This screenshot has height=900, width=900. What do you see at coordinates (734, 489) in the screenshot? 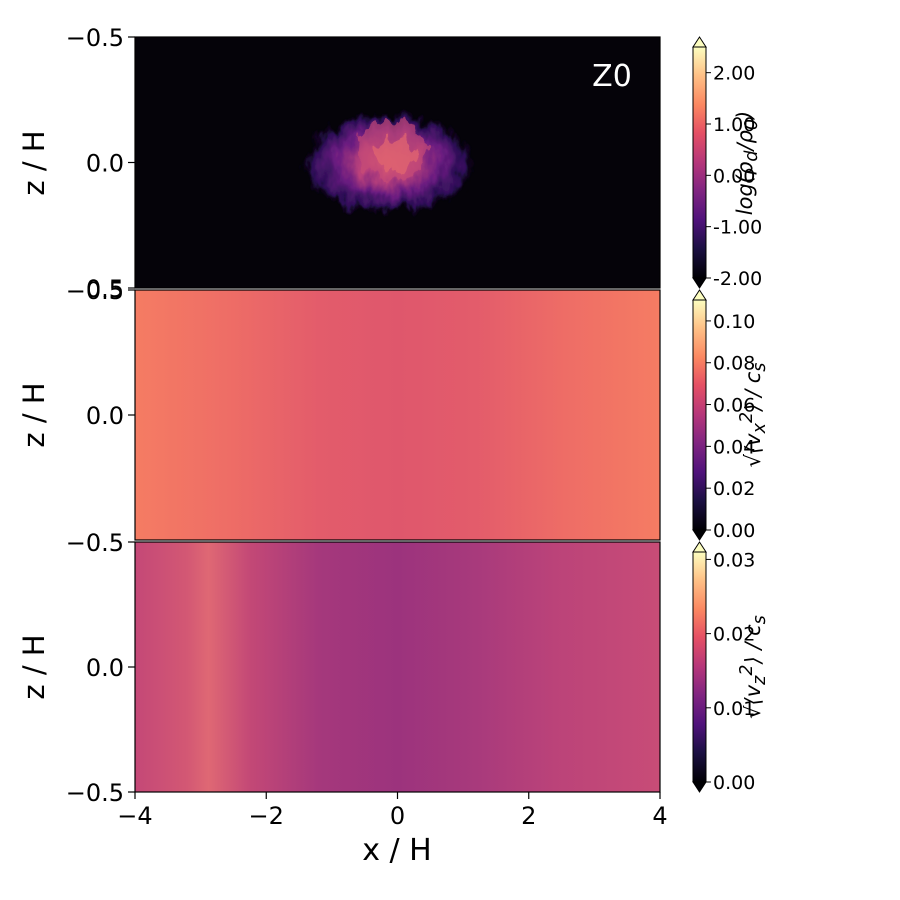
I see `colorbar-2-tick-label: 0.02` at bounding box center [734, 489].